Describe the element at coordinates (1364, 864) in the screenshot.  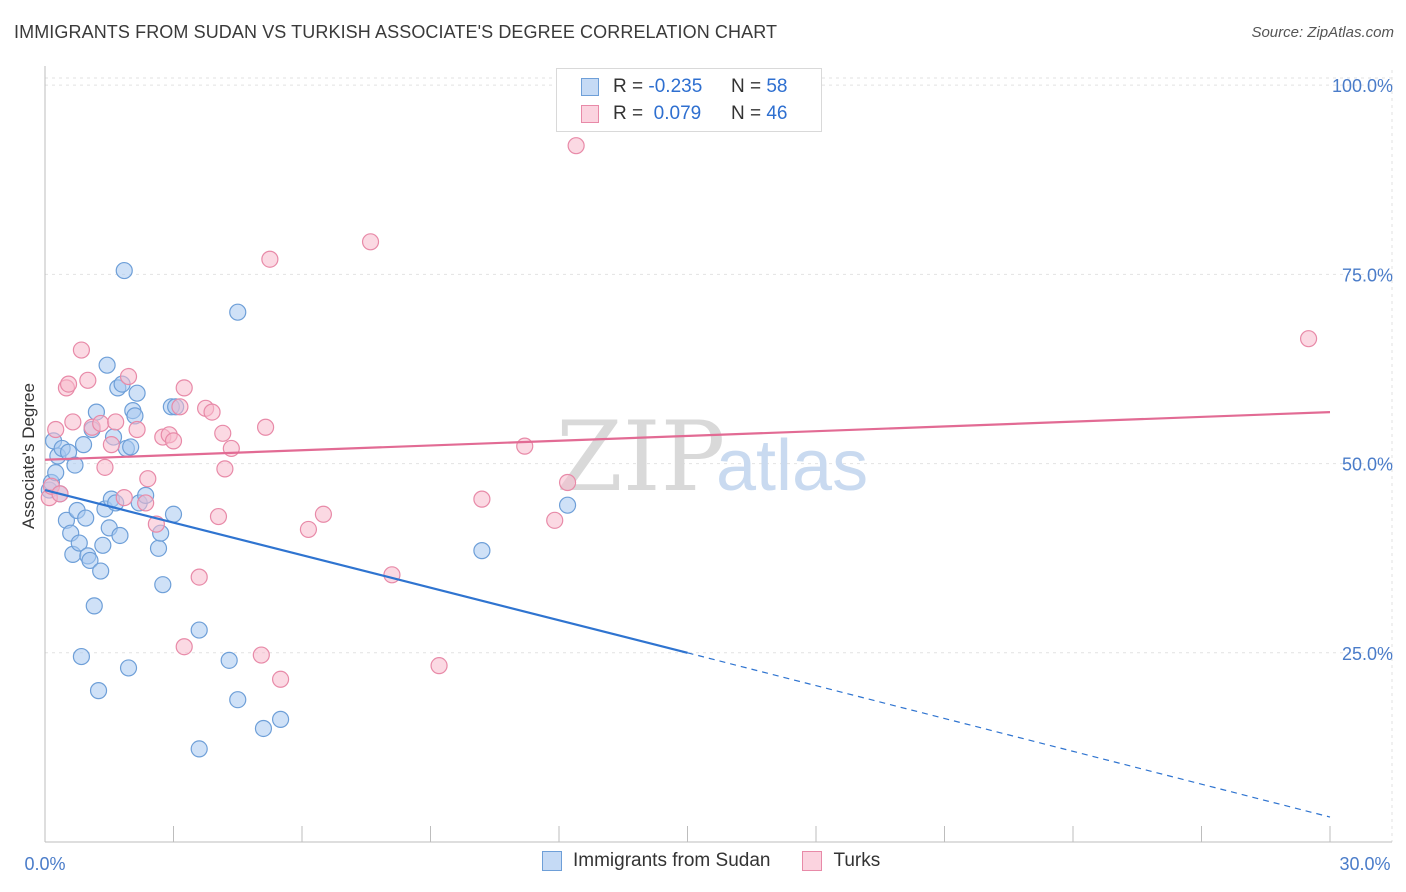
I see `x-tick-label: 30.0%` at that location.